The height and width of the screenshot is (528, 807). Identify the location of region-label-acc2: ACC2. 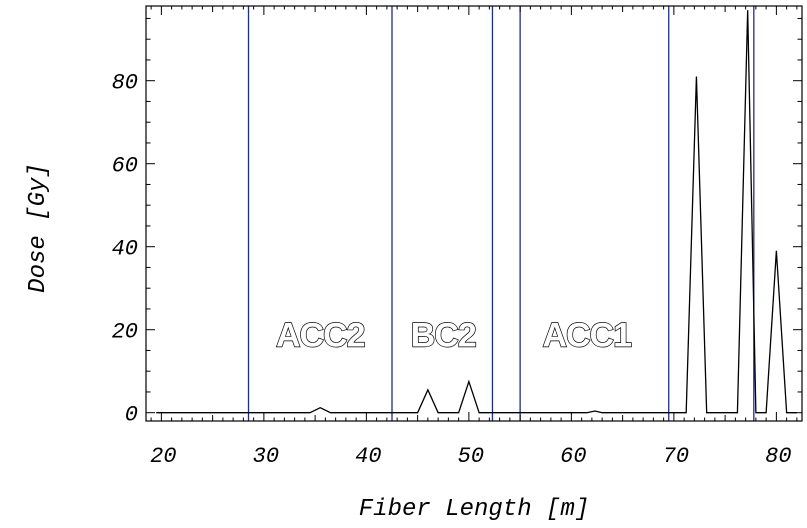
(320, 335).